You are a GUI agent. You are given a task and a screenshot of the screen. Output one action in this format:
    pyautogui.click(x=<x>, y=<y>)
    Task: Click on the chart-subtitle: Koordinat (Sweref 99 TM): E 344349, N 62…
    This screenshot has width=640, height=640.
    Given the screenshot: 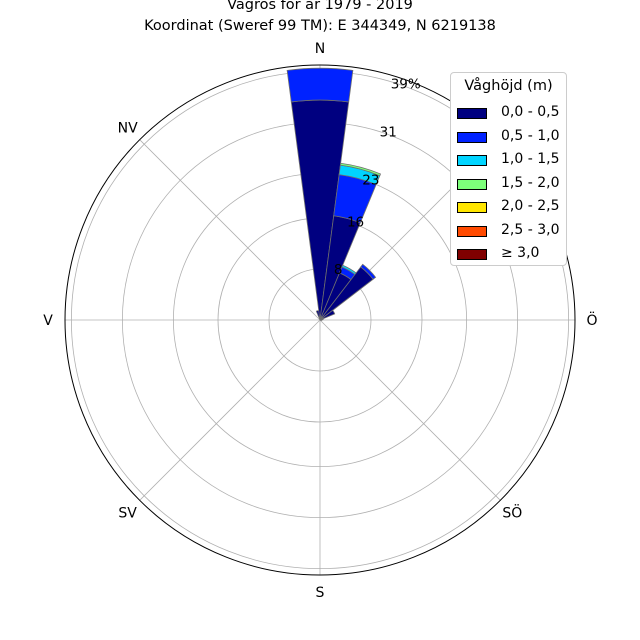 What is the action you would take?
    pyautogui.click(x=320, y=26)
    